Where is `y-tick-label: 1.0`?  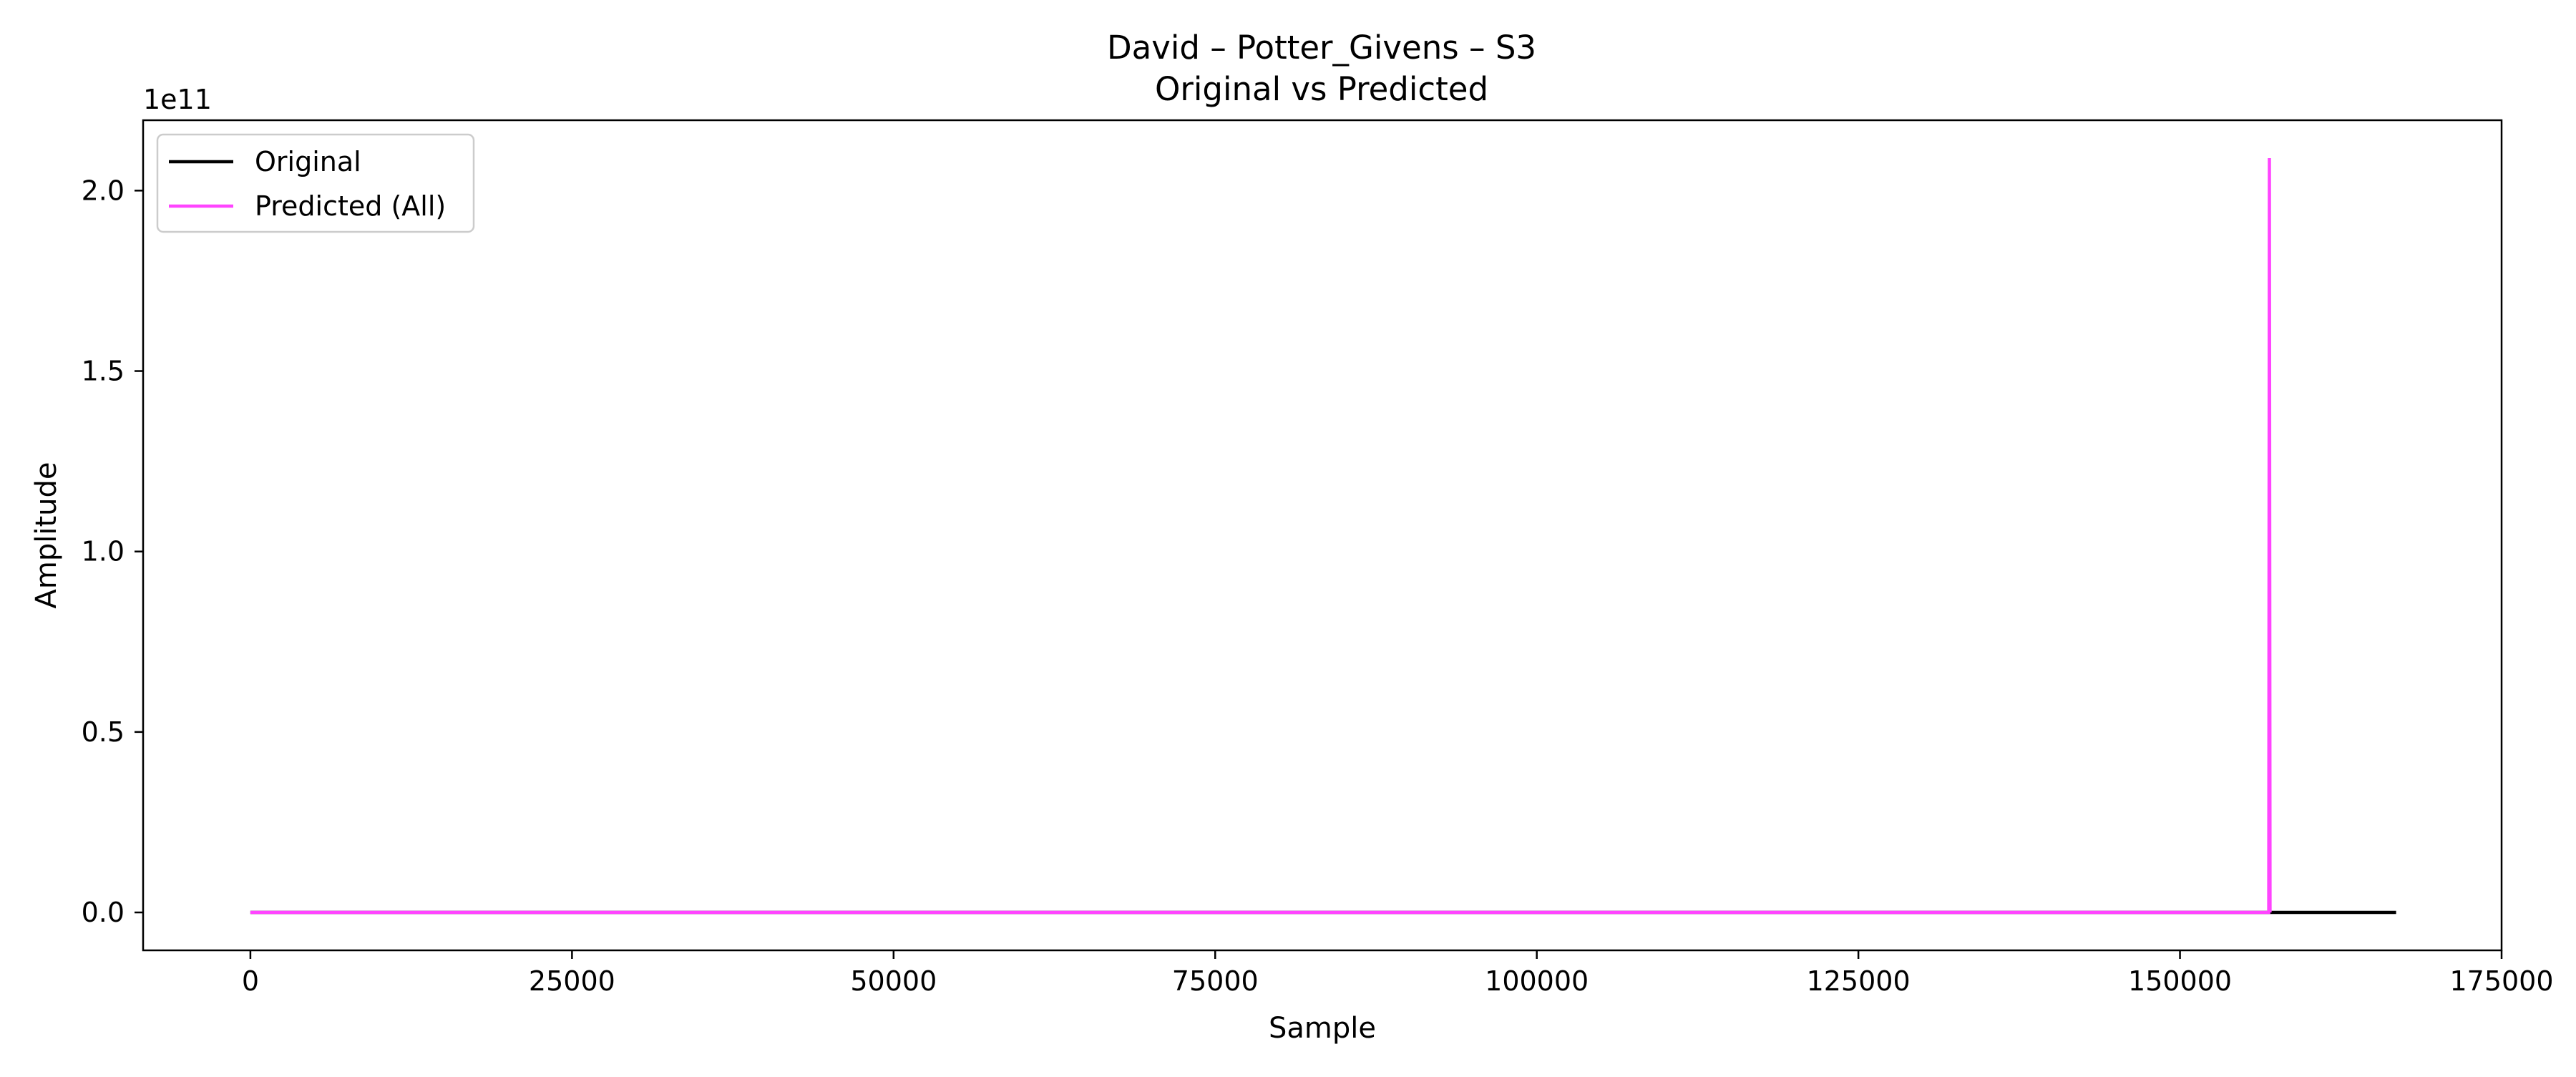 y-tick-label: 1.0 is located at coordinates (103, 551).